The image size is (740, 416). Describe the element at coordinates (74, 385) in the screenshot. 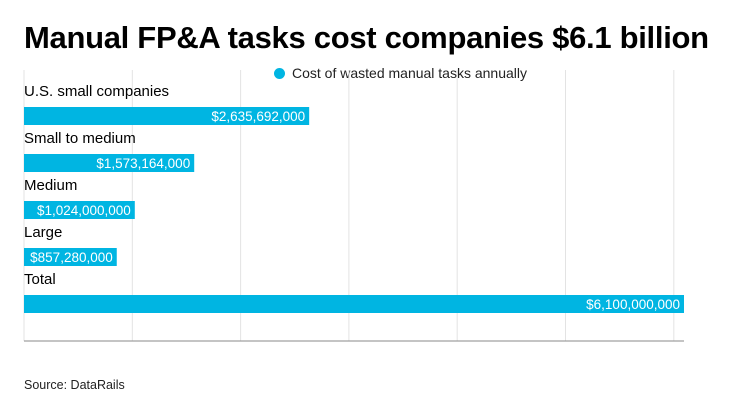

I see `source-note: Source: DataRails` at that location.